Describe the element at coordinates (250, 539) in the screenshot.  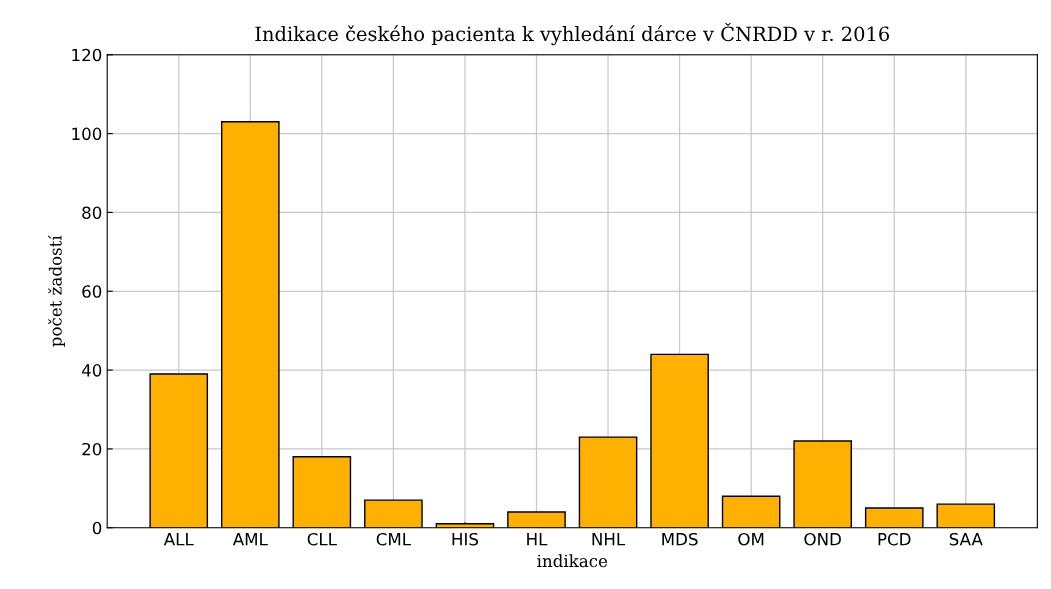
I see `x-tick-label: AML` at that location.